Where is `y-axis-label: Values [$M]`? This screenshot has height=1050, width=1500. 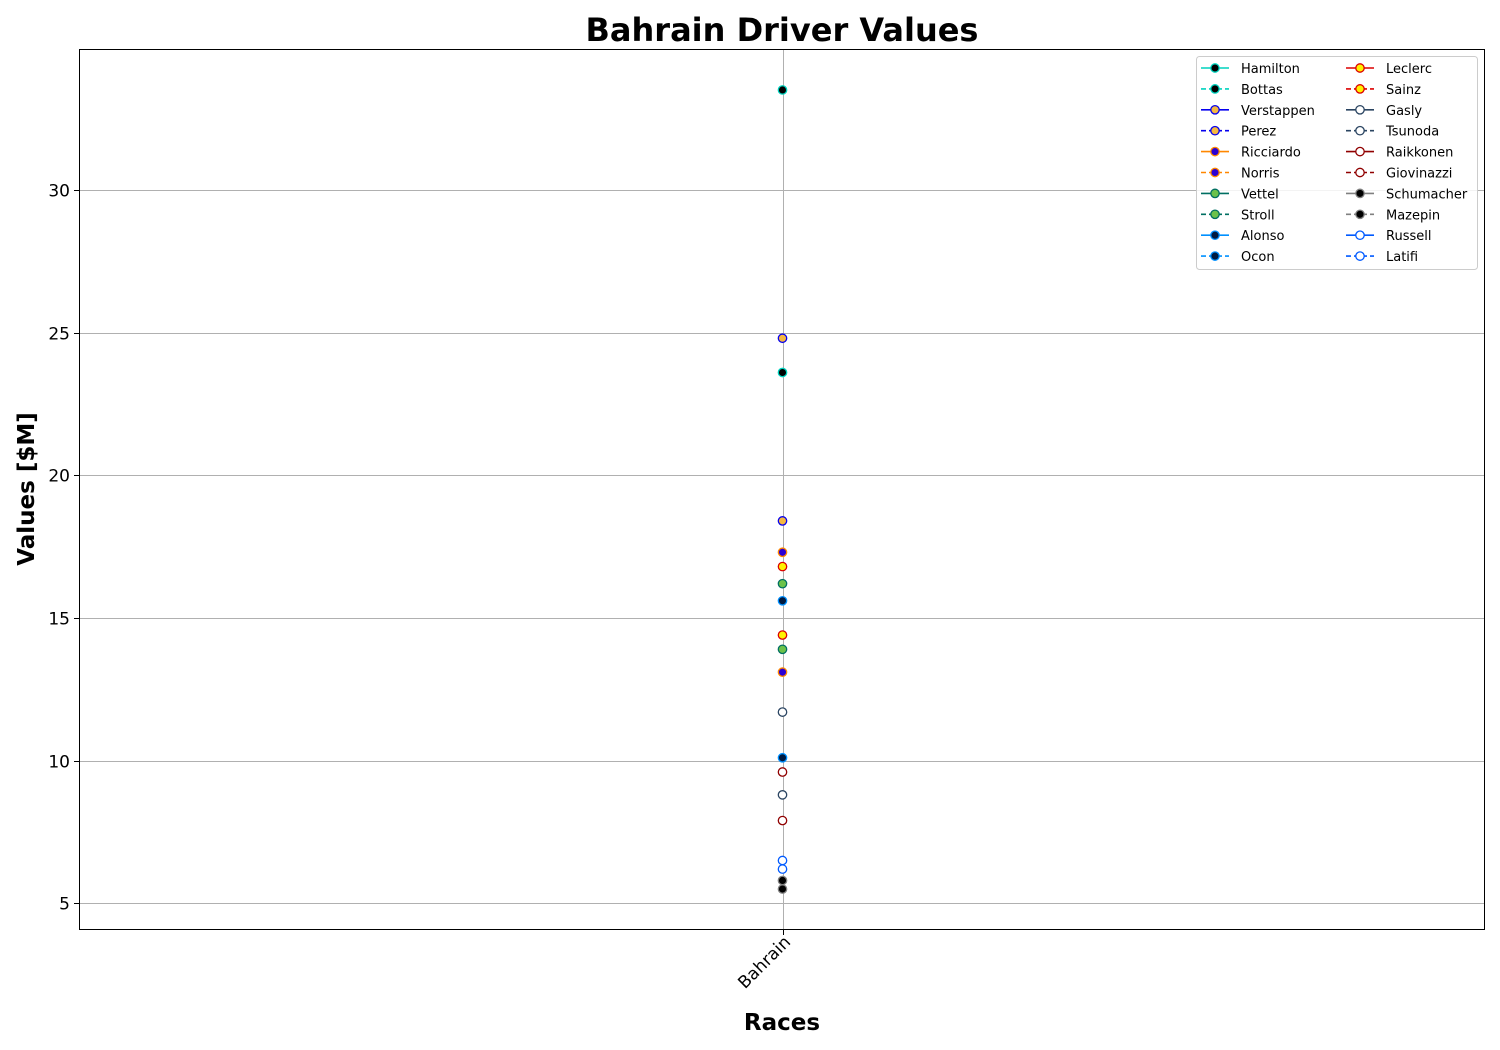
y-axis-label: Values [$M] is located at coordinates (27, 489).